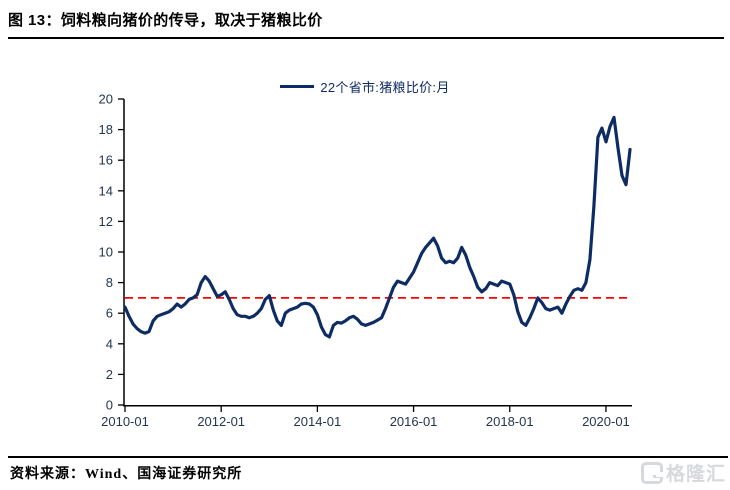  What do you see at coordinates (106, 160) in the screenshot?
I see `y-tick-label: 16` at bounding box center [106, 160].